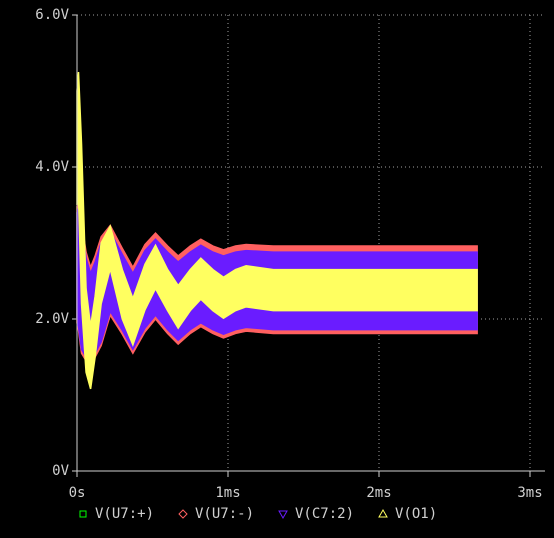  I want to click on legend-label: V(O1), so click(416, 514).